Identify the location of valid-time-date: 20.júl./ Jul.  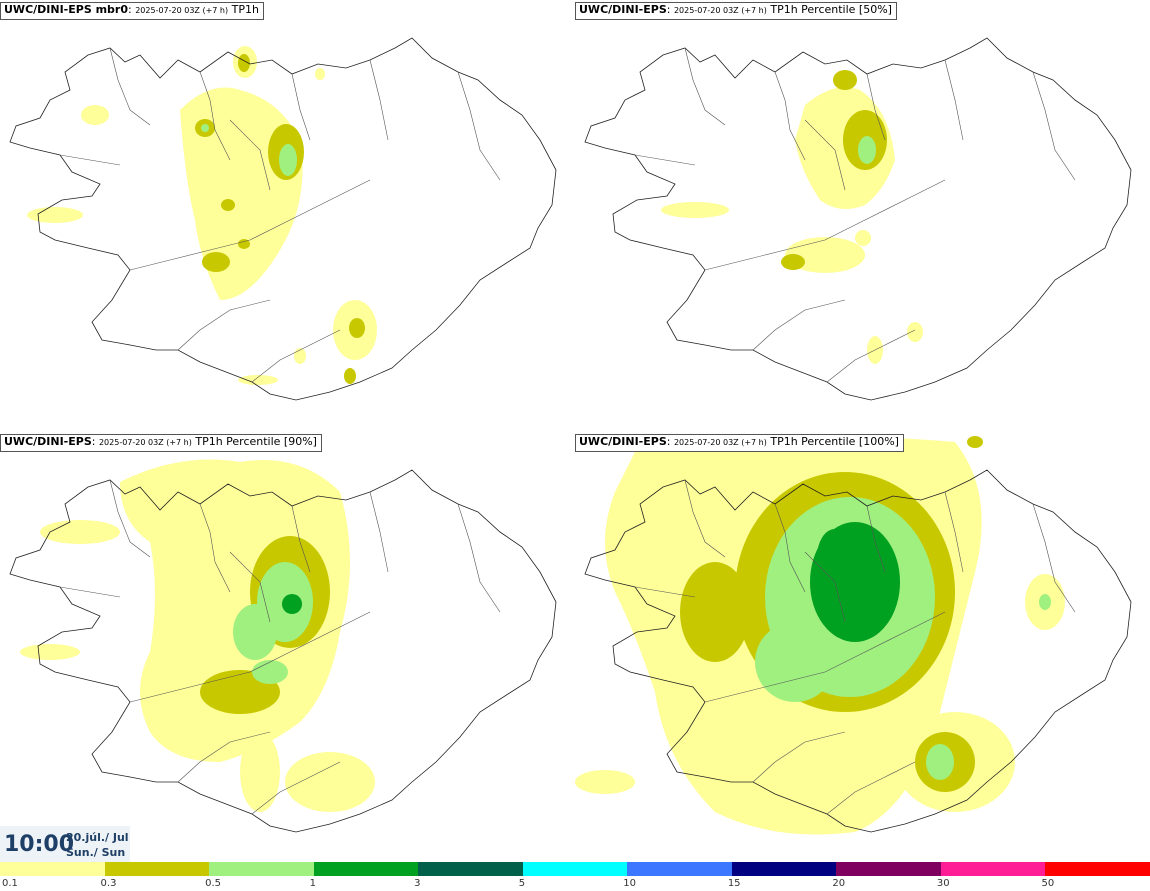
(97, 837).